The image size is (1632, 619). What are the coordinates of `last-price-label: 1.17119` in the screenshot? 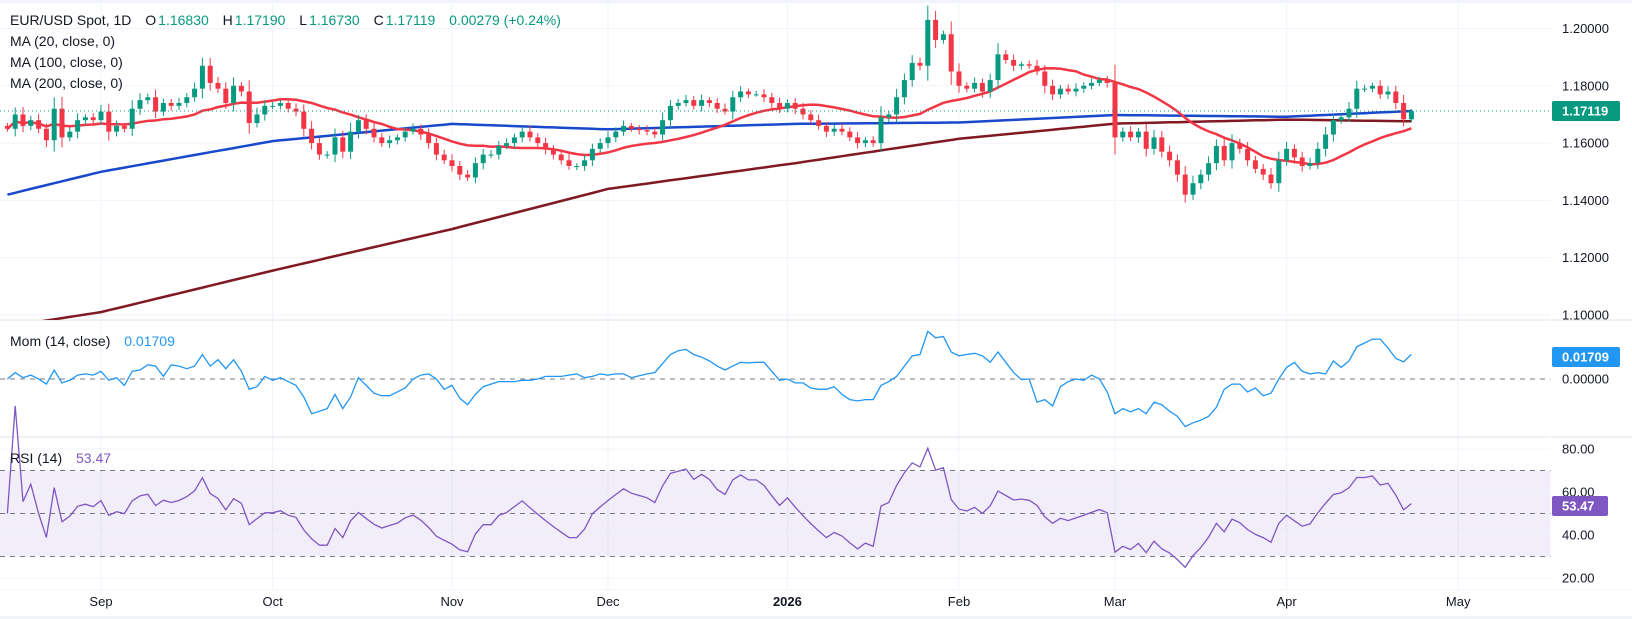 It's located at (1585, 111).